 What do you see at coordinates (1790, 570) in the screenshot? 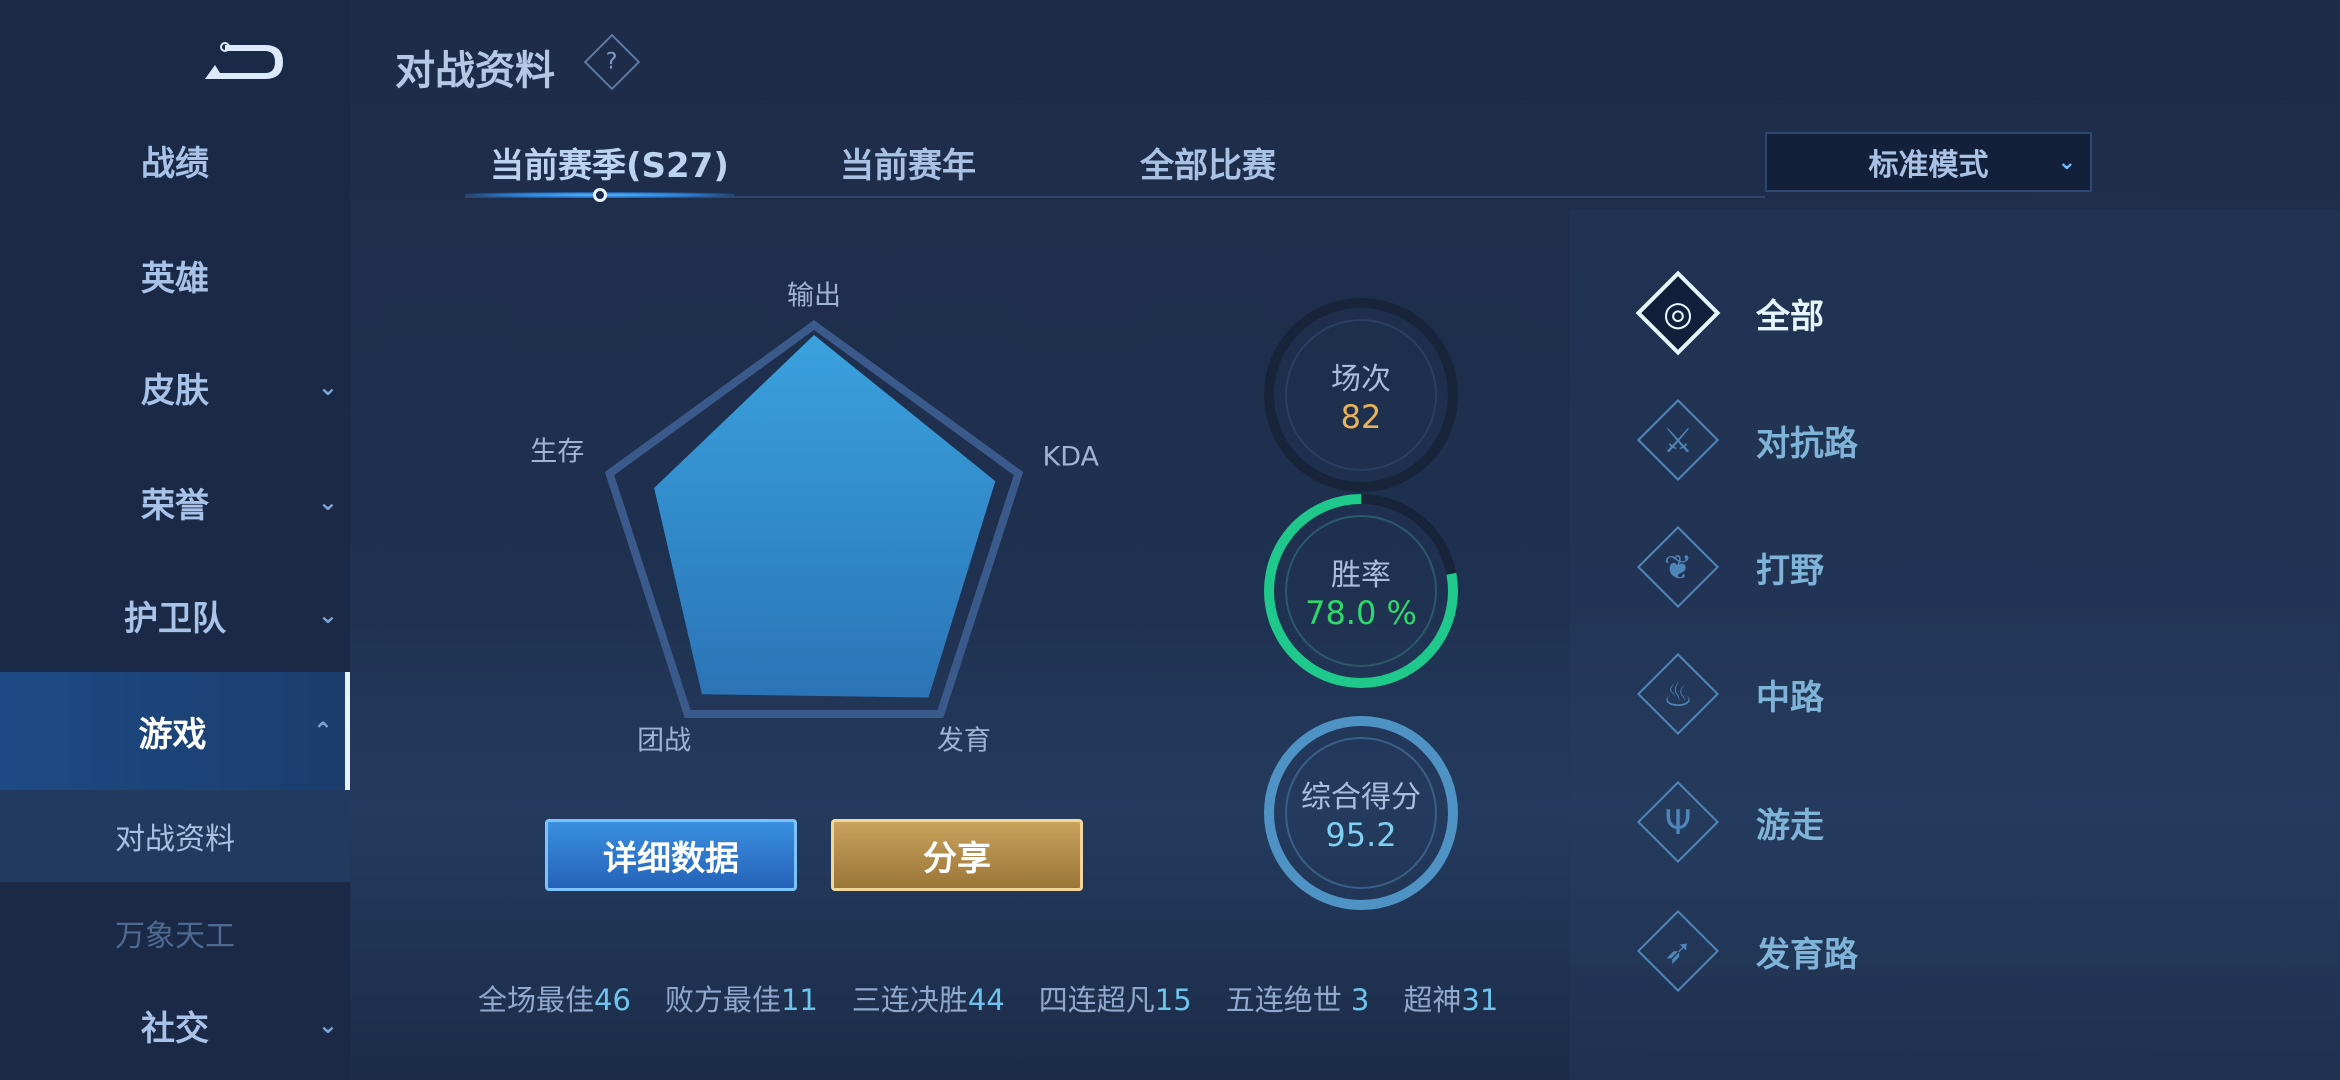
I see `lane-label: 打野` at bounding box center [1790, 570].